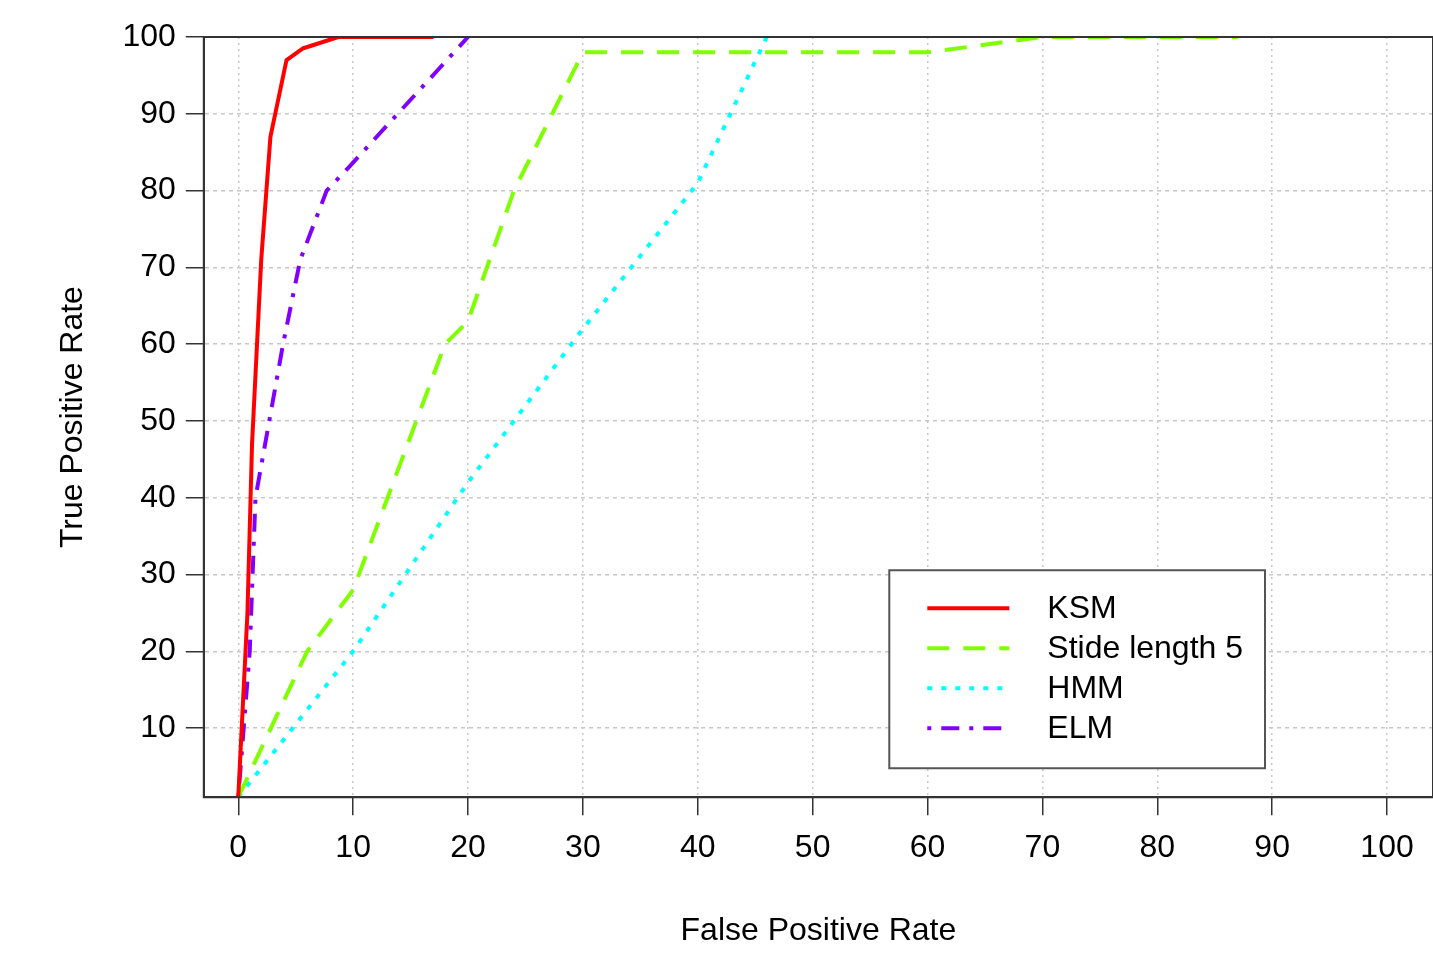 The height and width of the screenshot is (964, 1433). I want to click on x-tick-label: 60, so click(927, 846).